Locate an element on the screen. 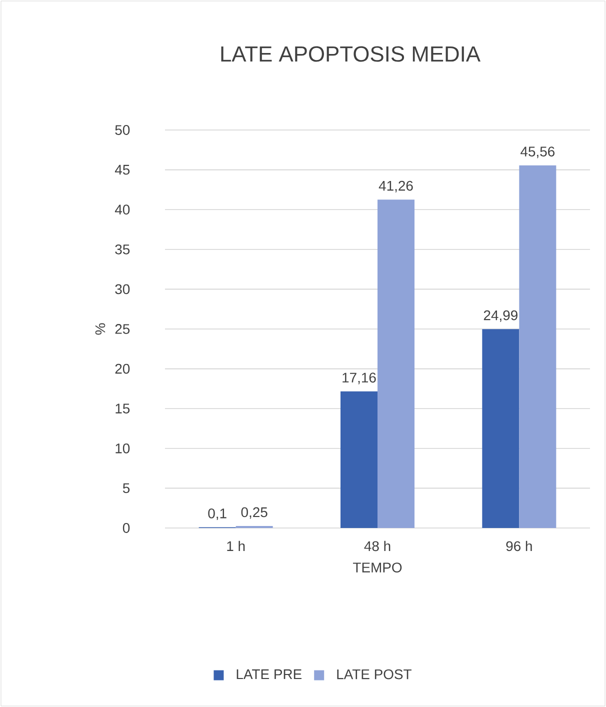  data-label: 41,26 is located at coordinates (395, 186).